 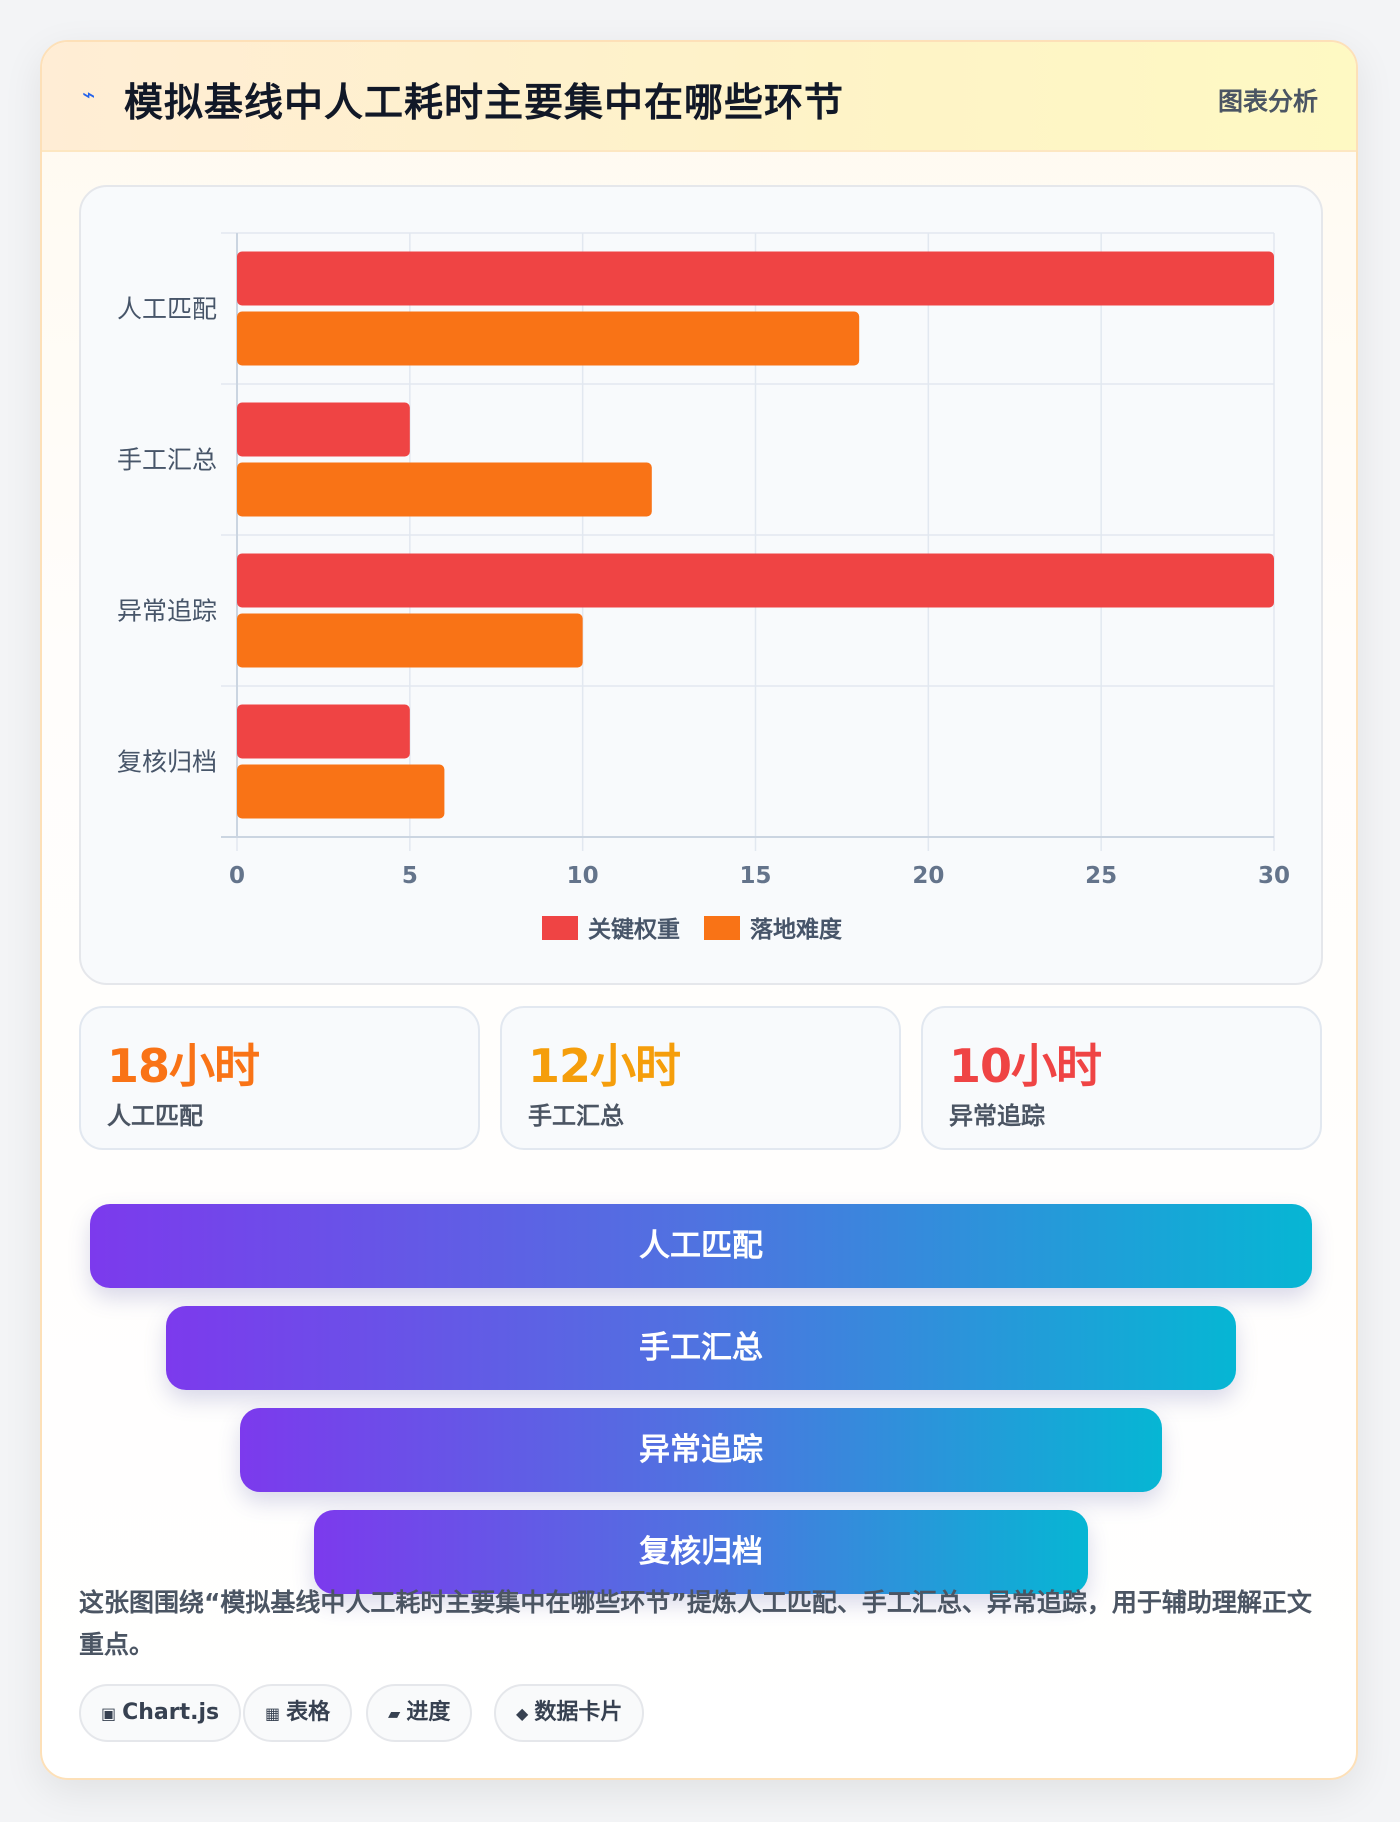 I want to click on x-tick-label: 25, so click(x=1101, y=876).